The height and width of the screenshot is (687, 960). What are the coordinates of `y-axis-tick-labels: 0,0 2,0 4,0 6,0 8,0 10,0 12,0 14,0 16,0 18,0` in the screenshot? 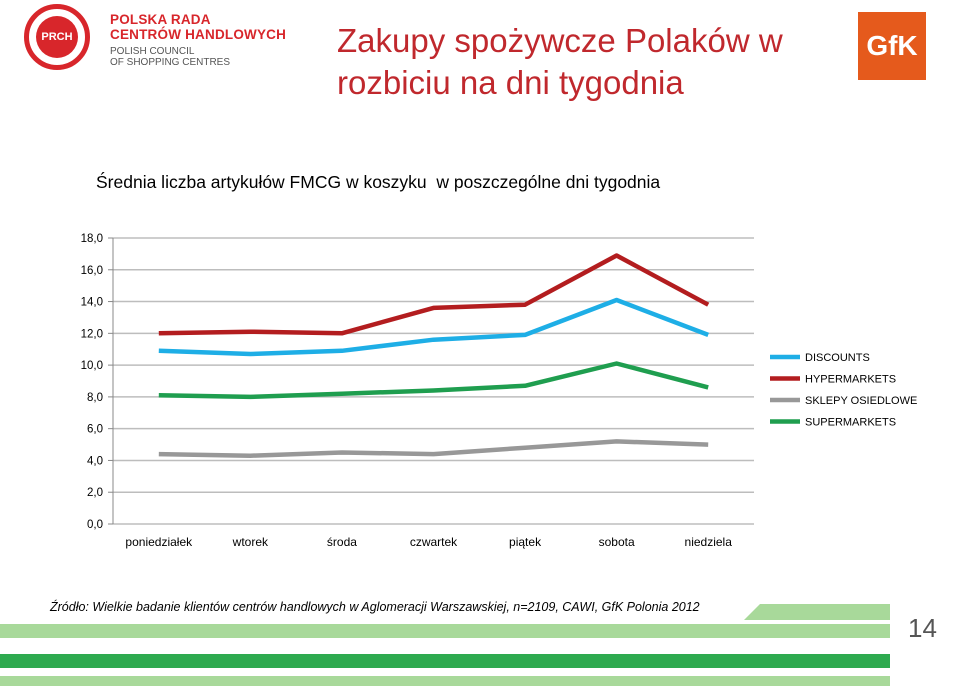 It's located at (92, 382).